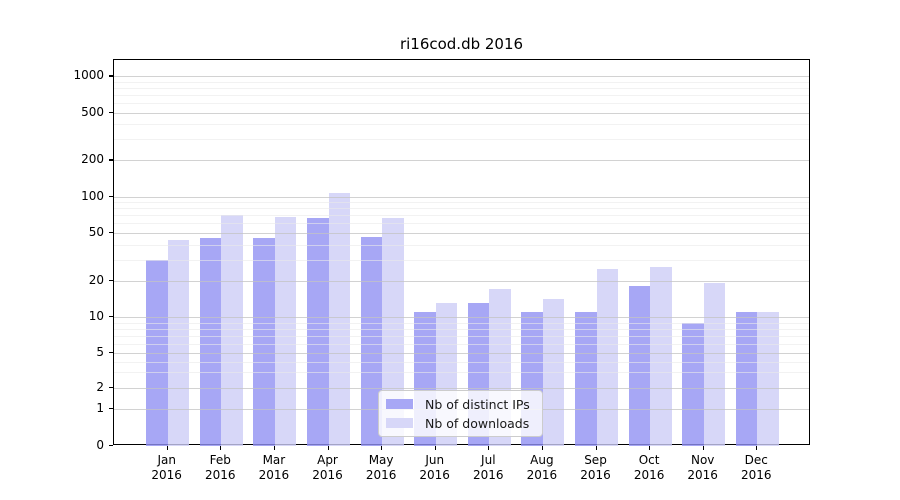 Image resolution: width=900 pixels, height=500 pixels. What do you see at coordinates (435, 448) in the screenshot?
I see `x-tick-mark-jun` at bounding box center [435, 448].